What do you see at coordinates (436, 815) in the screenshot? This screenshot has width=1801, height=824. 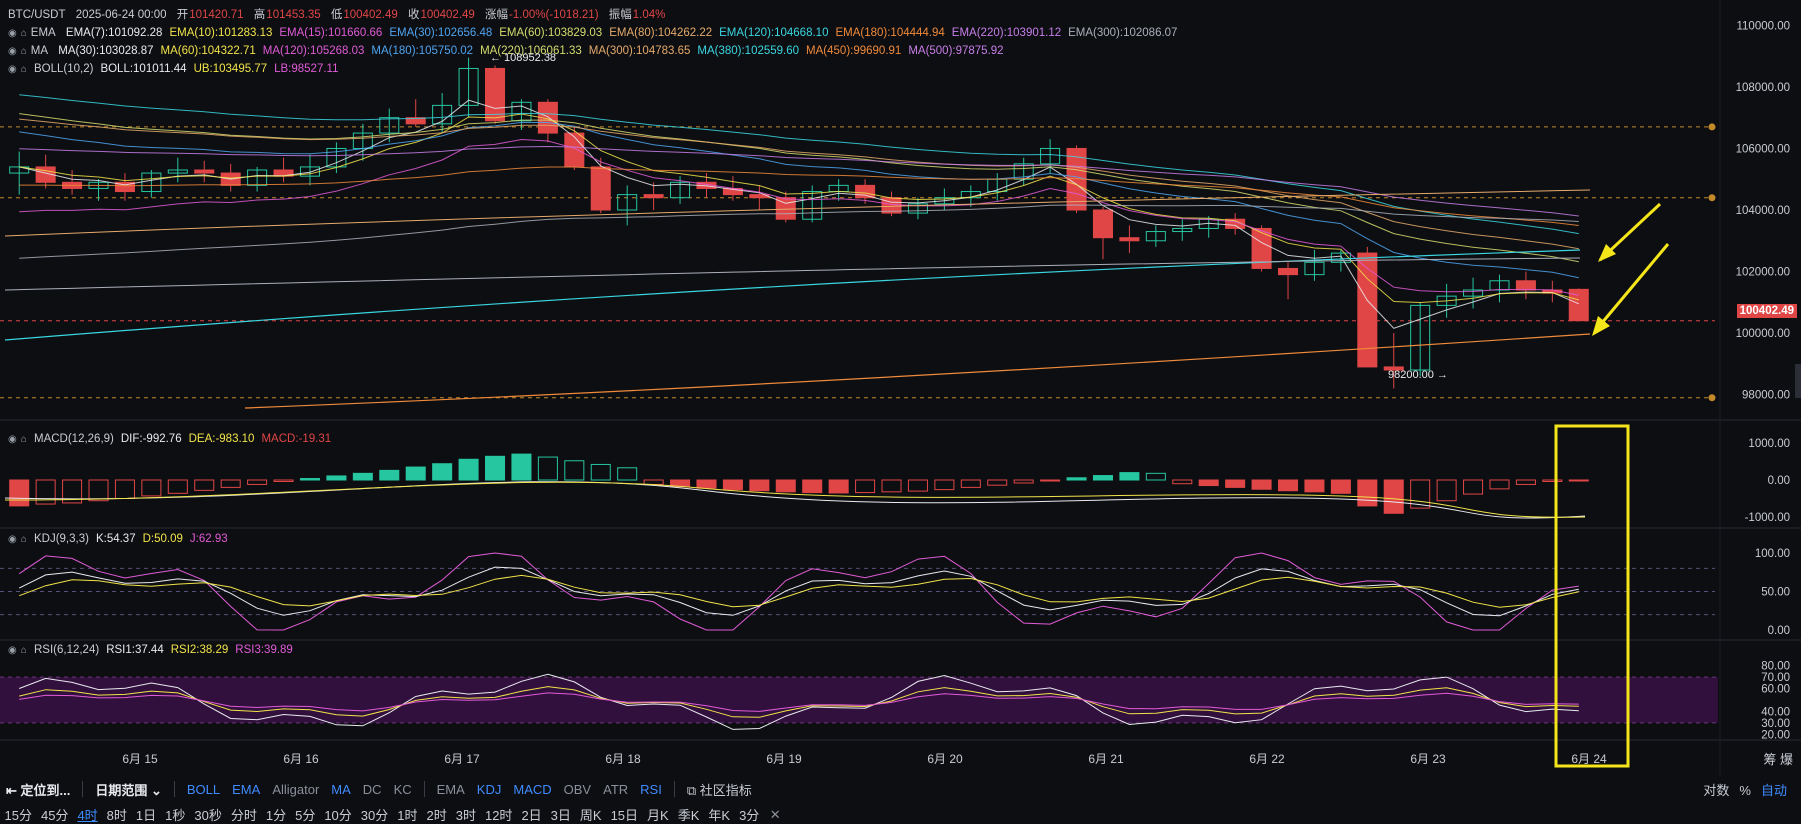 I see `interval-13: 2时` at bounding box center [436, 815].